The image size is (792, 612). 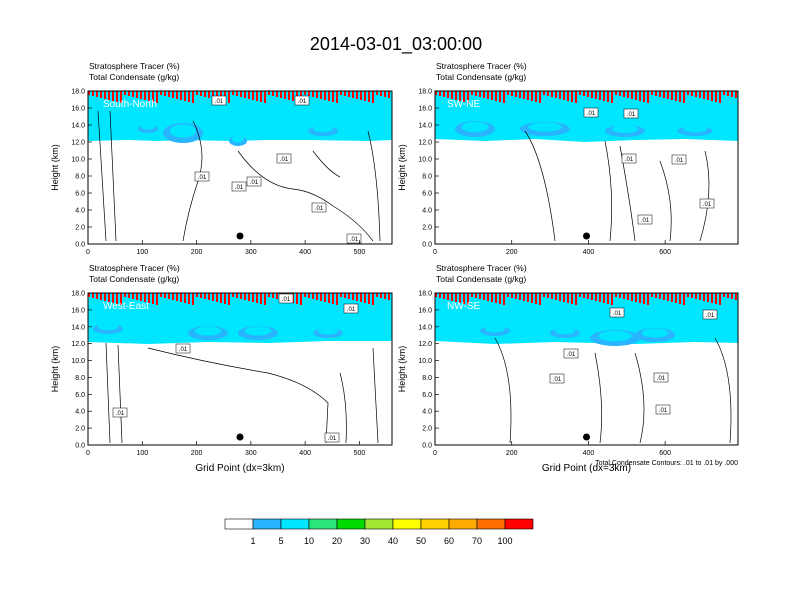 What do you see at coordinates (240, 236) in the screenshot?
I see `location-marker` at bounding box center [240, 236].